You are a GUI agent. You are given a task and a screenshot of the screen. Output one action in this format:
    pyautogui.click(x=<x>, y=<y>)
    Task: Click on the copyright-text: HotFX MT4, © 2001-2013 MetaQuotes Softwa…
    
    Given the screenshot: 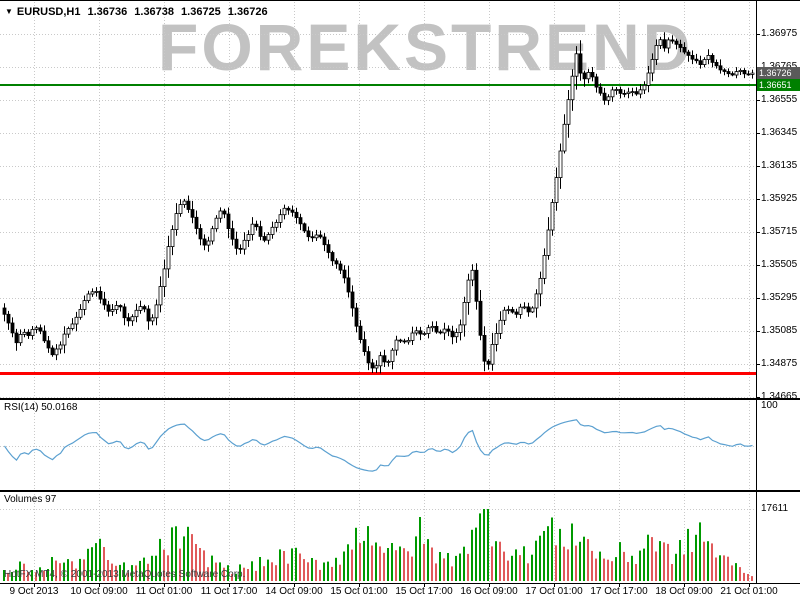 What is the action you would take?
    pyautogui.click(x=125, y=574)
    